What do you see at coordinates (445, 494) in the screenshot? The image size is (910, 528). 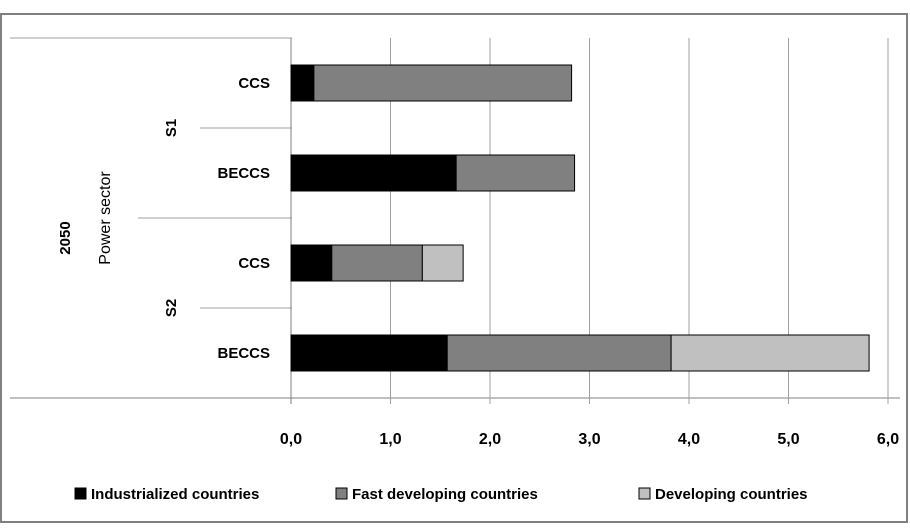 I see `legend-label: Fast developing countries` at bounding box center [445, 494].